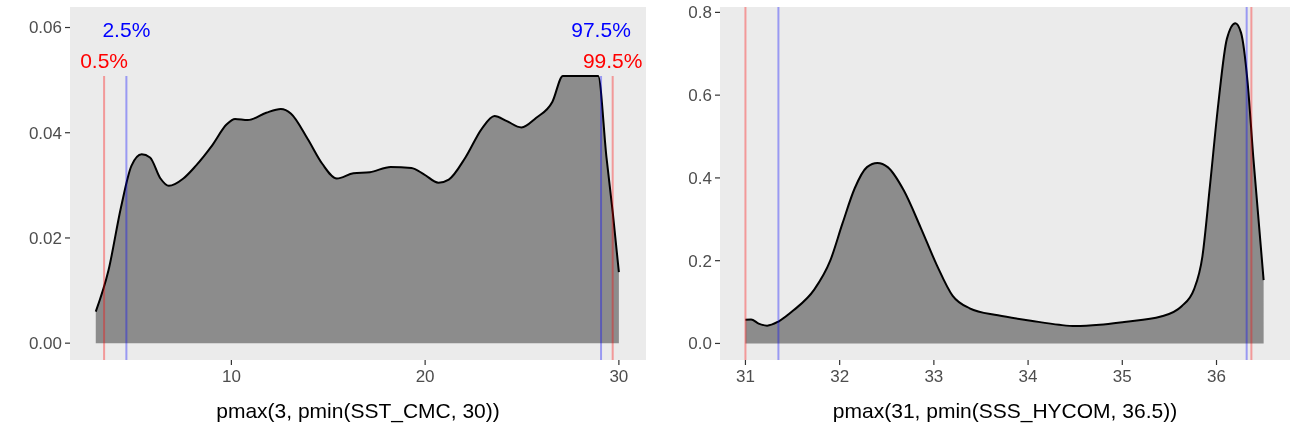  I want to click on x-tick-label: 32, so click(840, 376).